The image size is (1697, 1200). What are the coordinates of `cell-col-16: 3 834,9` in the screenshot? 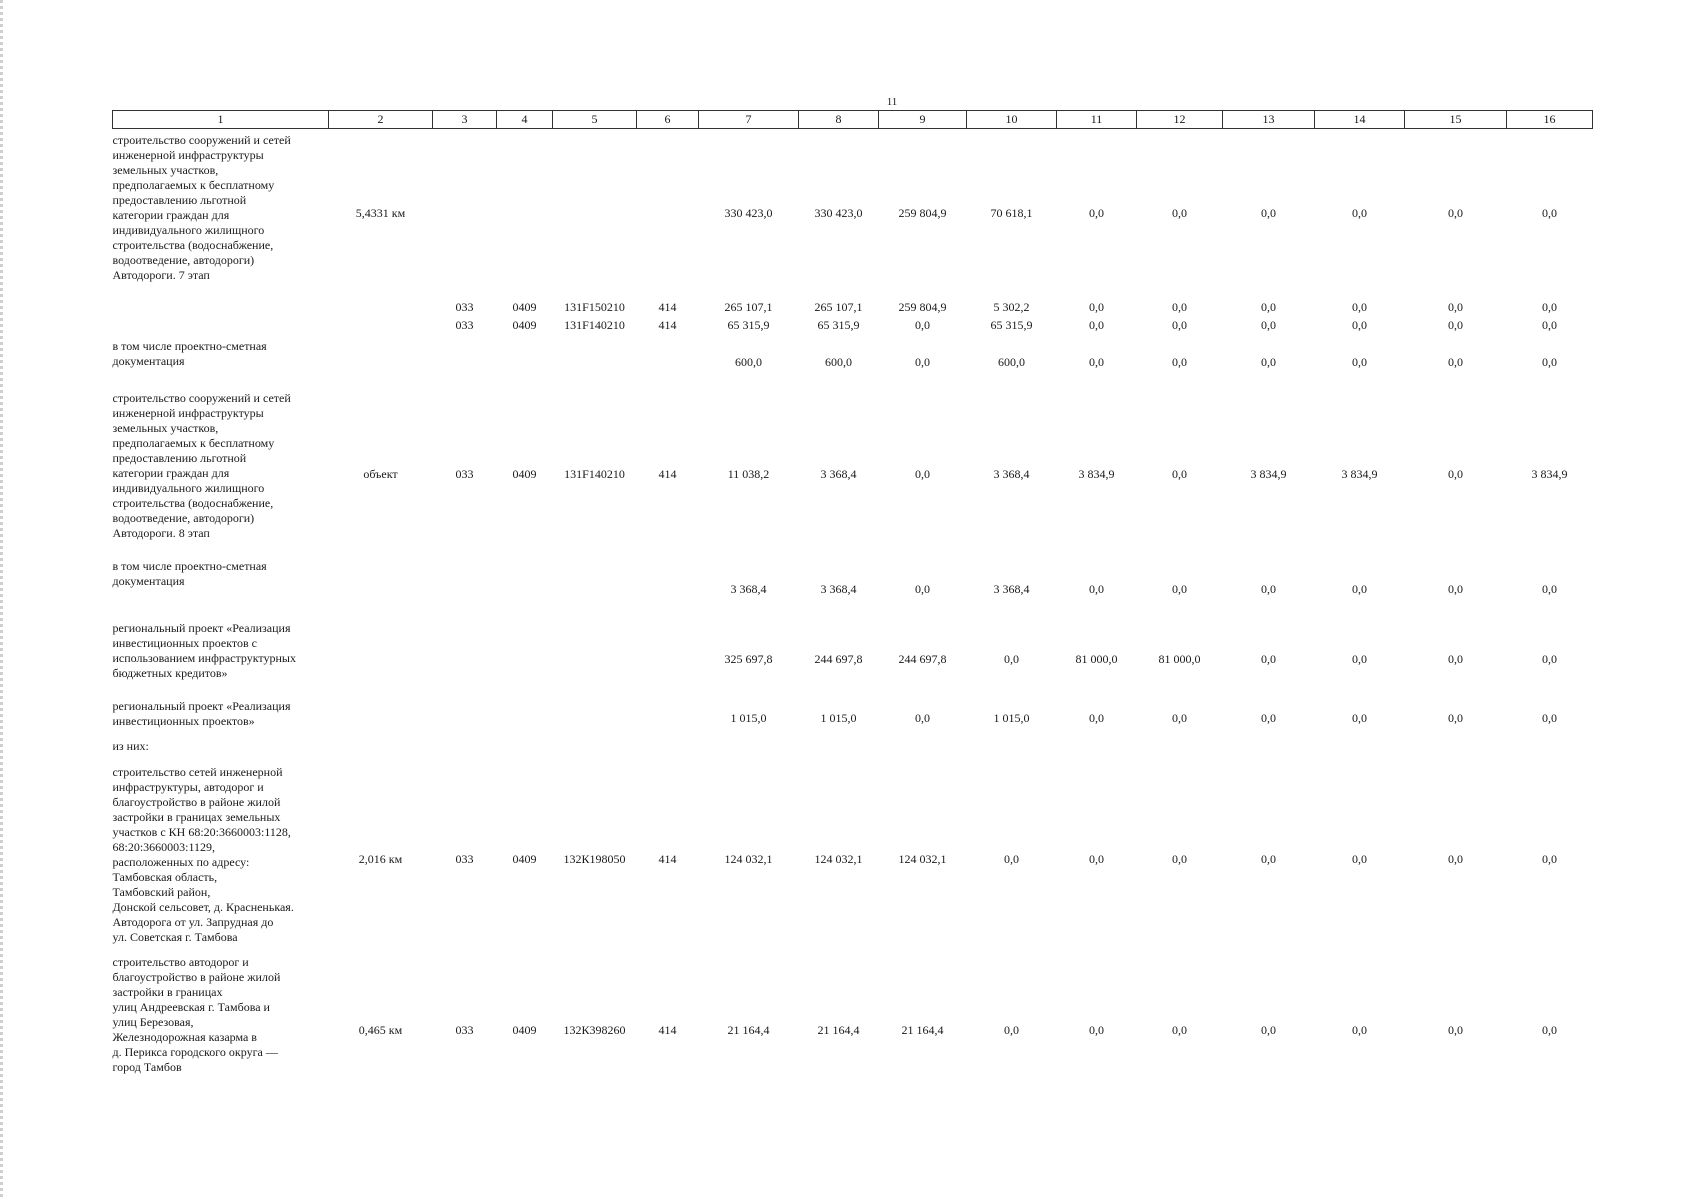 It's located at (1549, 474).